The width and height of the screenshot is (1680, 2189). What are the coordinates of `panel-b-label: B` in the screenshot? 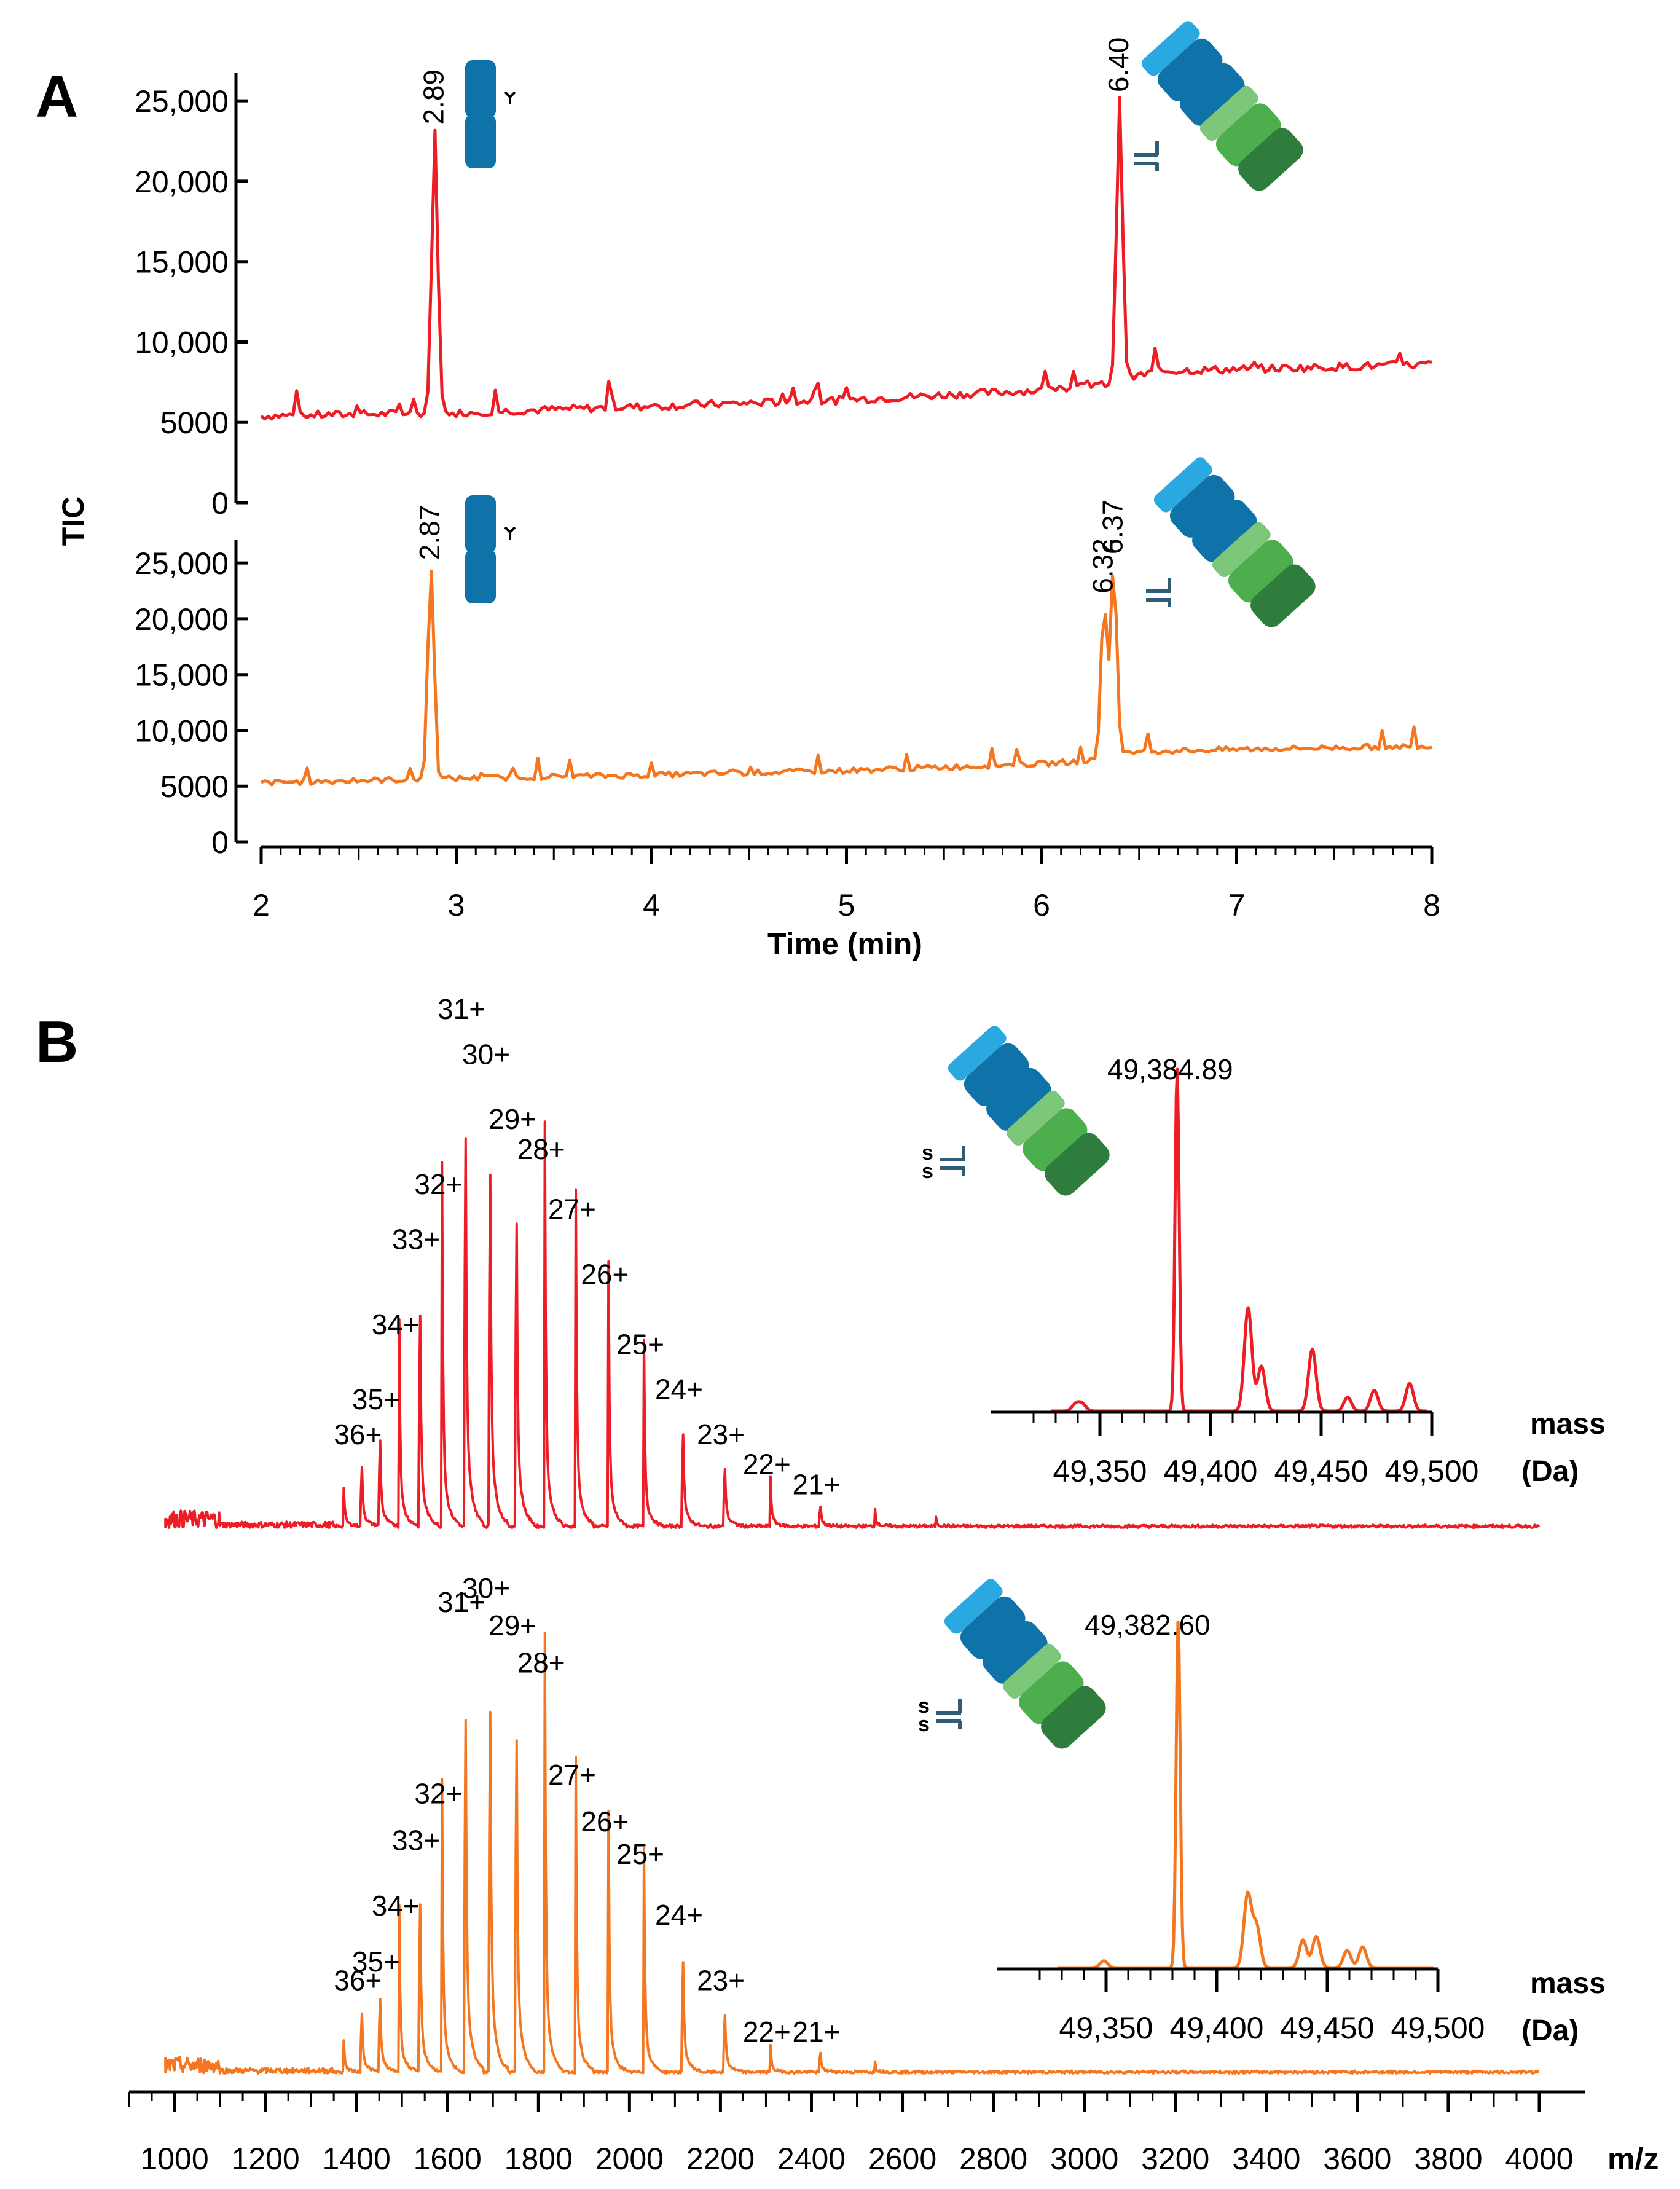 It's located at (57, 1042).